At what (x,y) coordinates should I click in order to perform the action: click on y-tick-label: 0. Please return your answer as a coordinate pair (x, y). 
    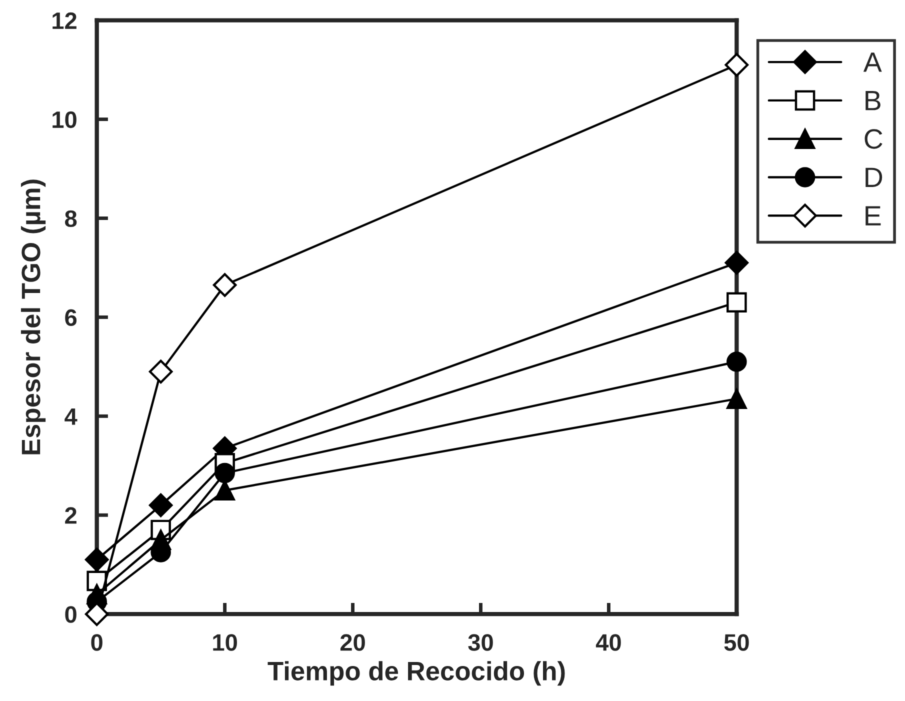
    Looking at the image, I should click on (70, 614).